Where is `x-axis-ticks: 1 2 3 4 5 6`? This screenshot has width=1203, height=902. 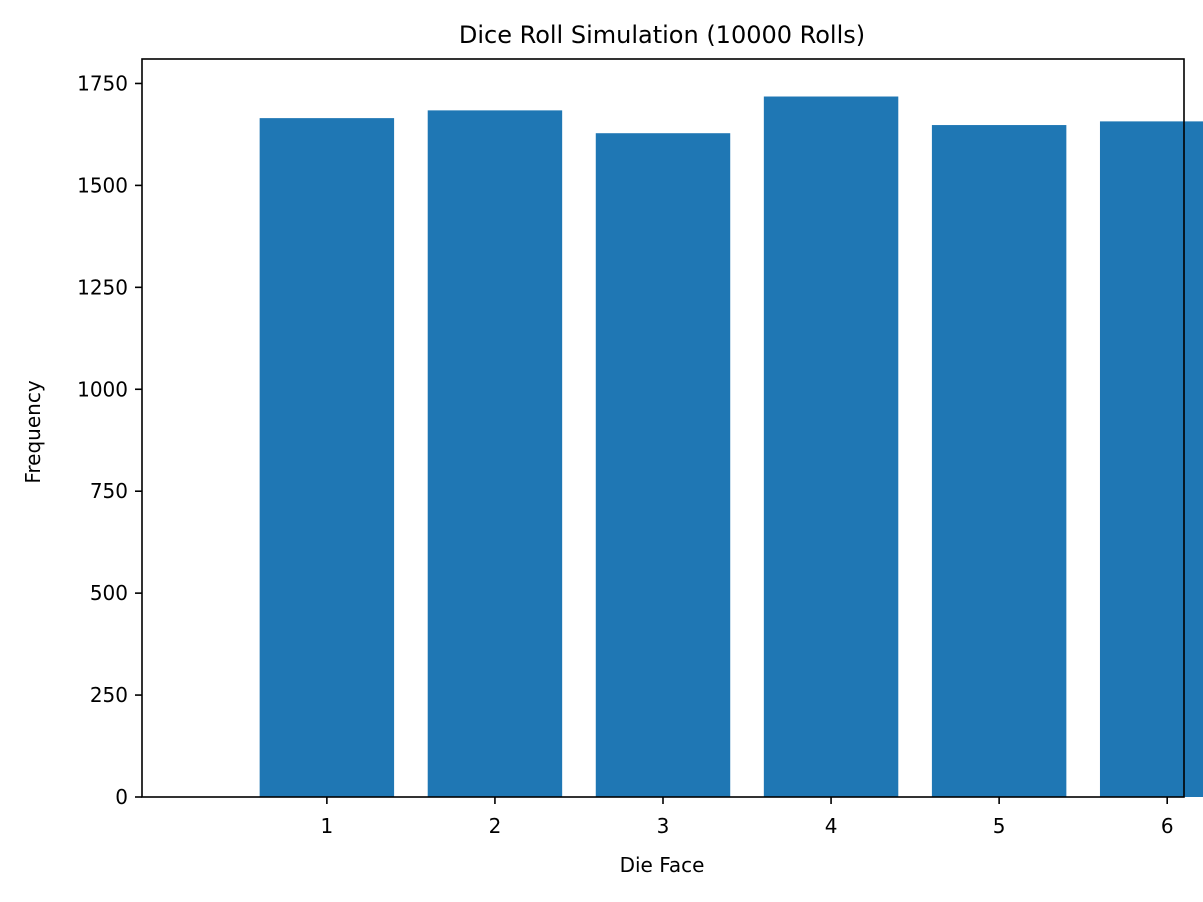 x-axis-ticks: 1 2 3 4 5 6 is located at coordinates (747, 817).